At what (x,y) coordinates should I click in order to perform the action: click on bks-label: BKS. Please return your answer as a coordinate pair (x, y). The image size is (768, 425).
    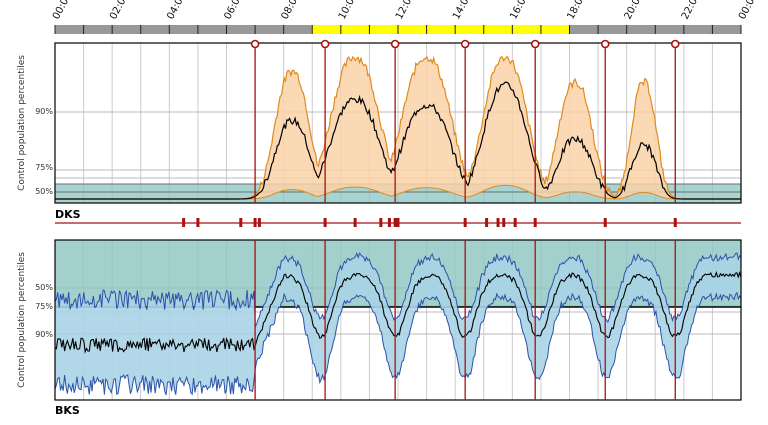
    Looking at the image, I should click on (67, 410).